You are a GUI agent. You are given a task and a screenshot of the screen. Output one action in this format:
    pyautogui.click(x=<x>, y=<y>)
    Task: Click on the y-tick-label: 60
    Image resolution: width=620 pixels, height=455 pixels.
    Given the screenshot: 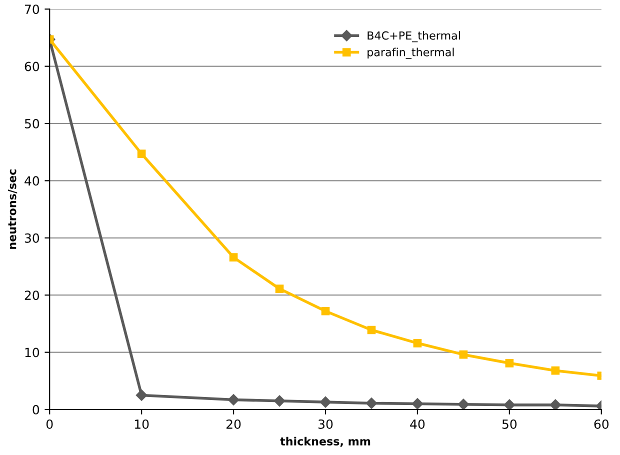 What is the action you would take?
    pyautogui.click(x=32, y=67)
    